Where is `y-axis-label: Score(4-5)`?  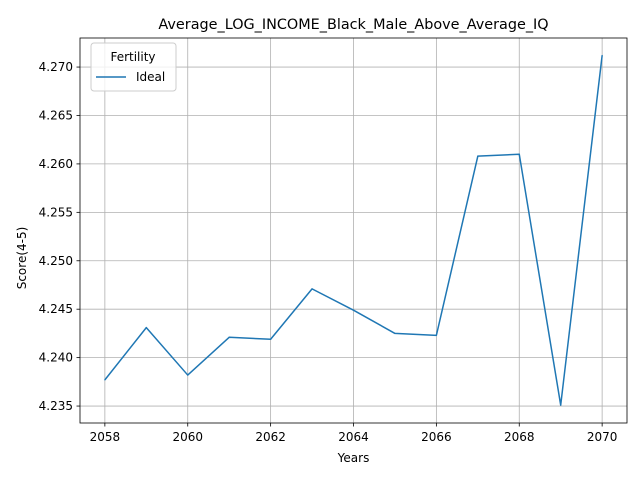 y-axis-label: Score(4-5) is located at coordinates (22, 258).